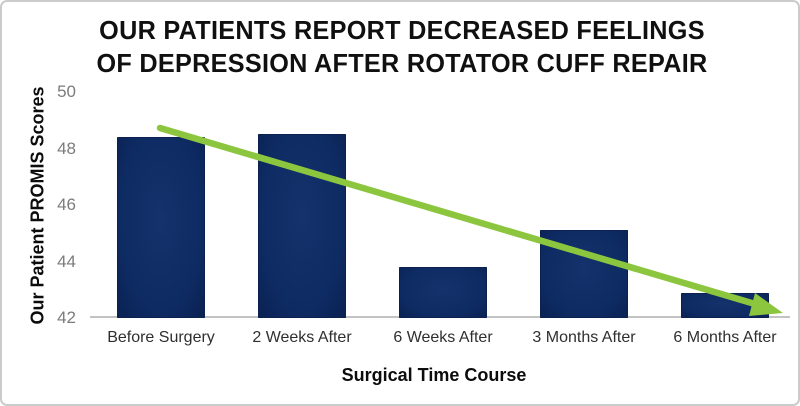 This screenshot has height=406, width=800. What do you see at coordinates (161, 337) in the screenshot?
I see `x-tick-label-before-surgery: Before Surgery` at bounding box center [161, 337].